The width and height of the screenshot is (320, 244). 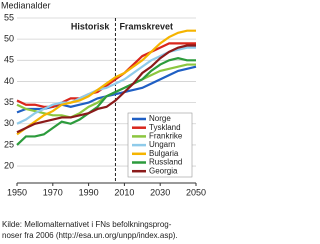 What do you see at coordinates (165, 127) in the screenshot?
I see `legend-label: Tyskland` at bounding box center [165, 127].